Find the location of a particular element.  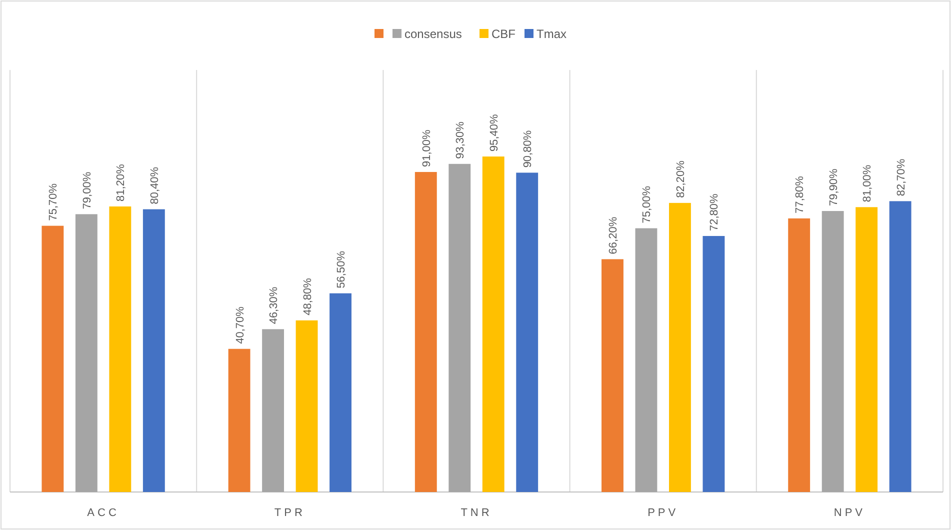

x-tick-label: NPV is located at coordinates (850, 513).